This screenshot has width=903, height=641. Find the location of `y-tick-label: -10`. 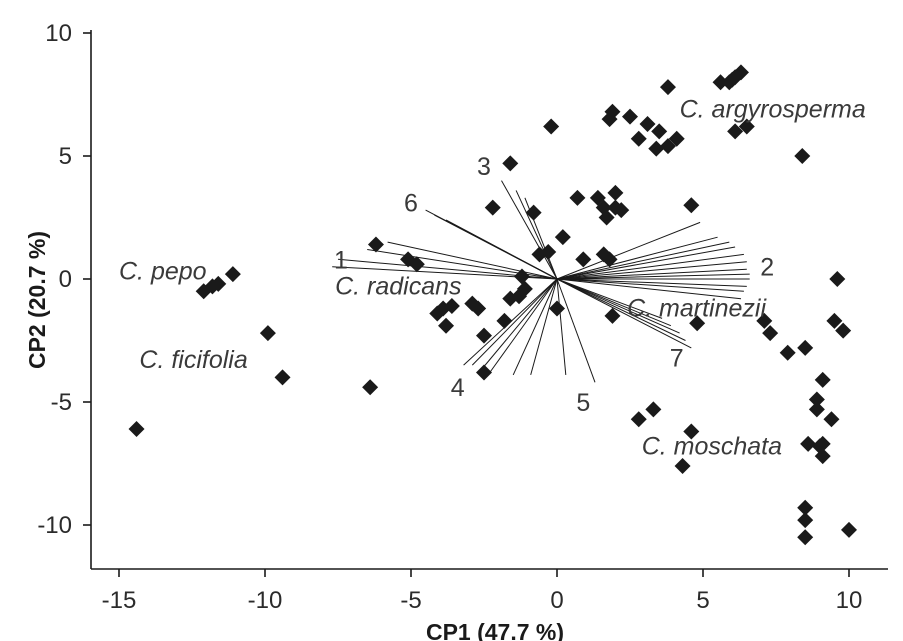

y-tick-label: -10 is located at coordinates (54, 525).